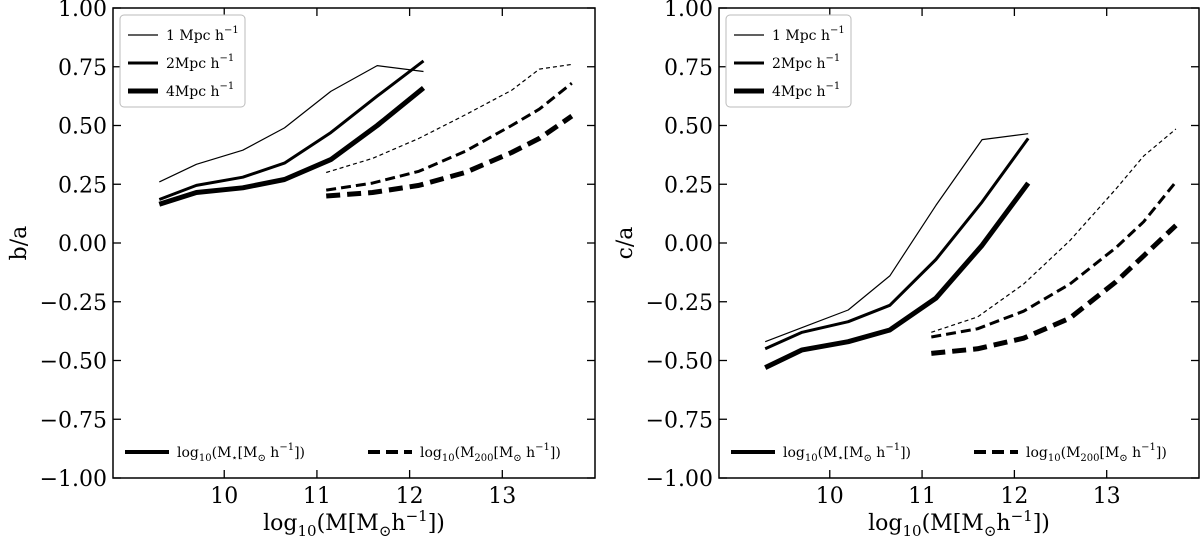 This screenshot has width=1200, height=538. Describe the element at coordinates (625, 243) in the screenshot. I see `y-axis-label: c/a` at that location.